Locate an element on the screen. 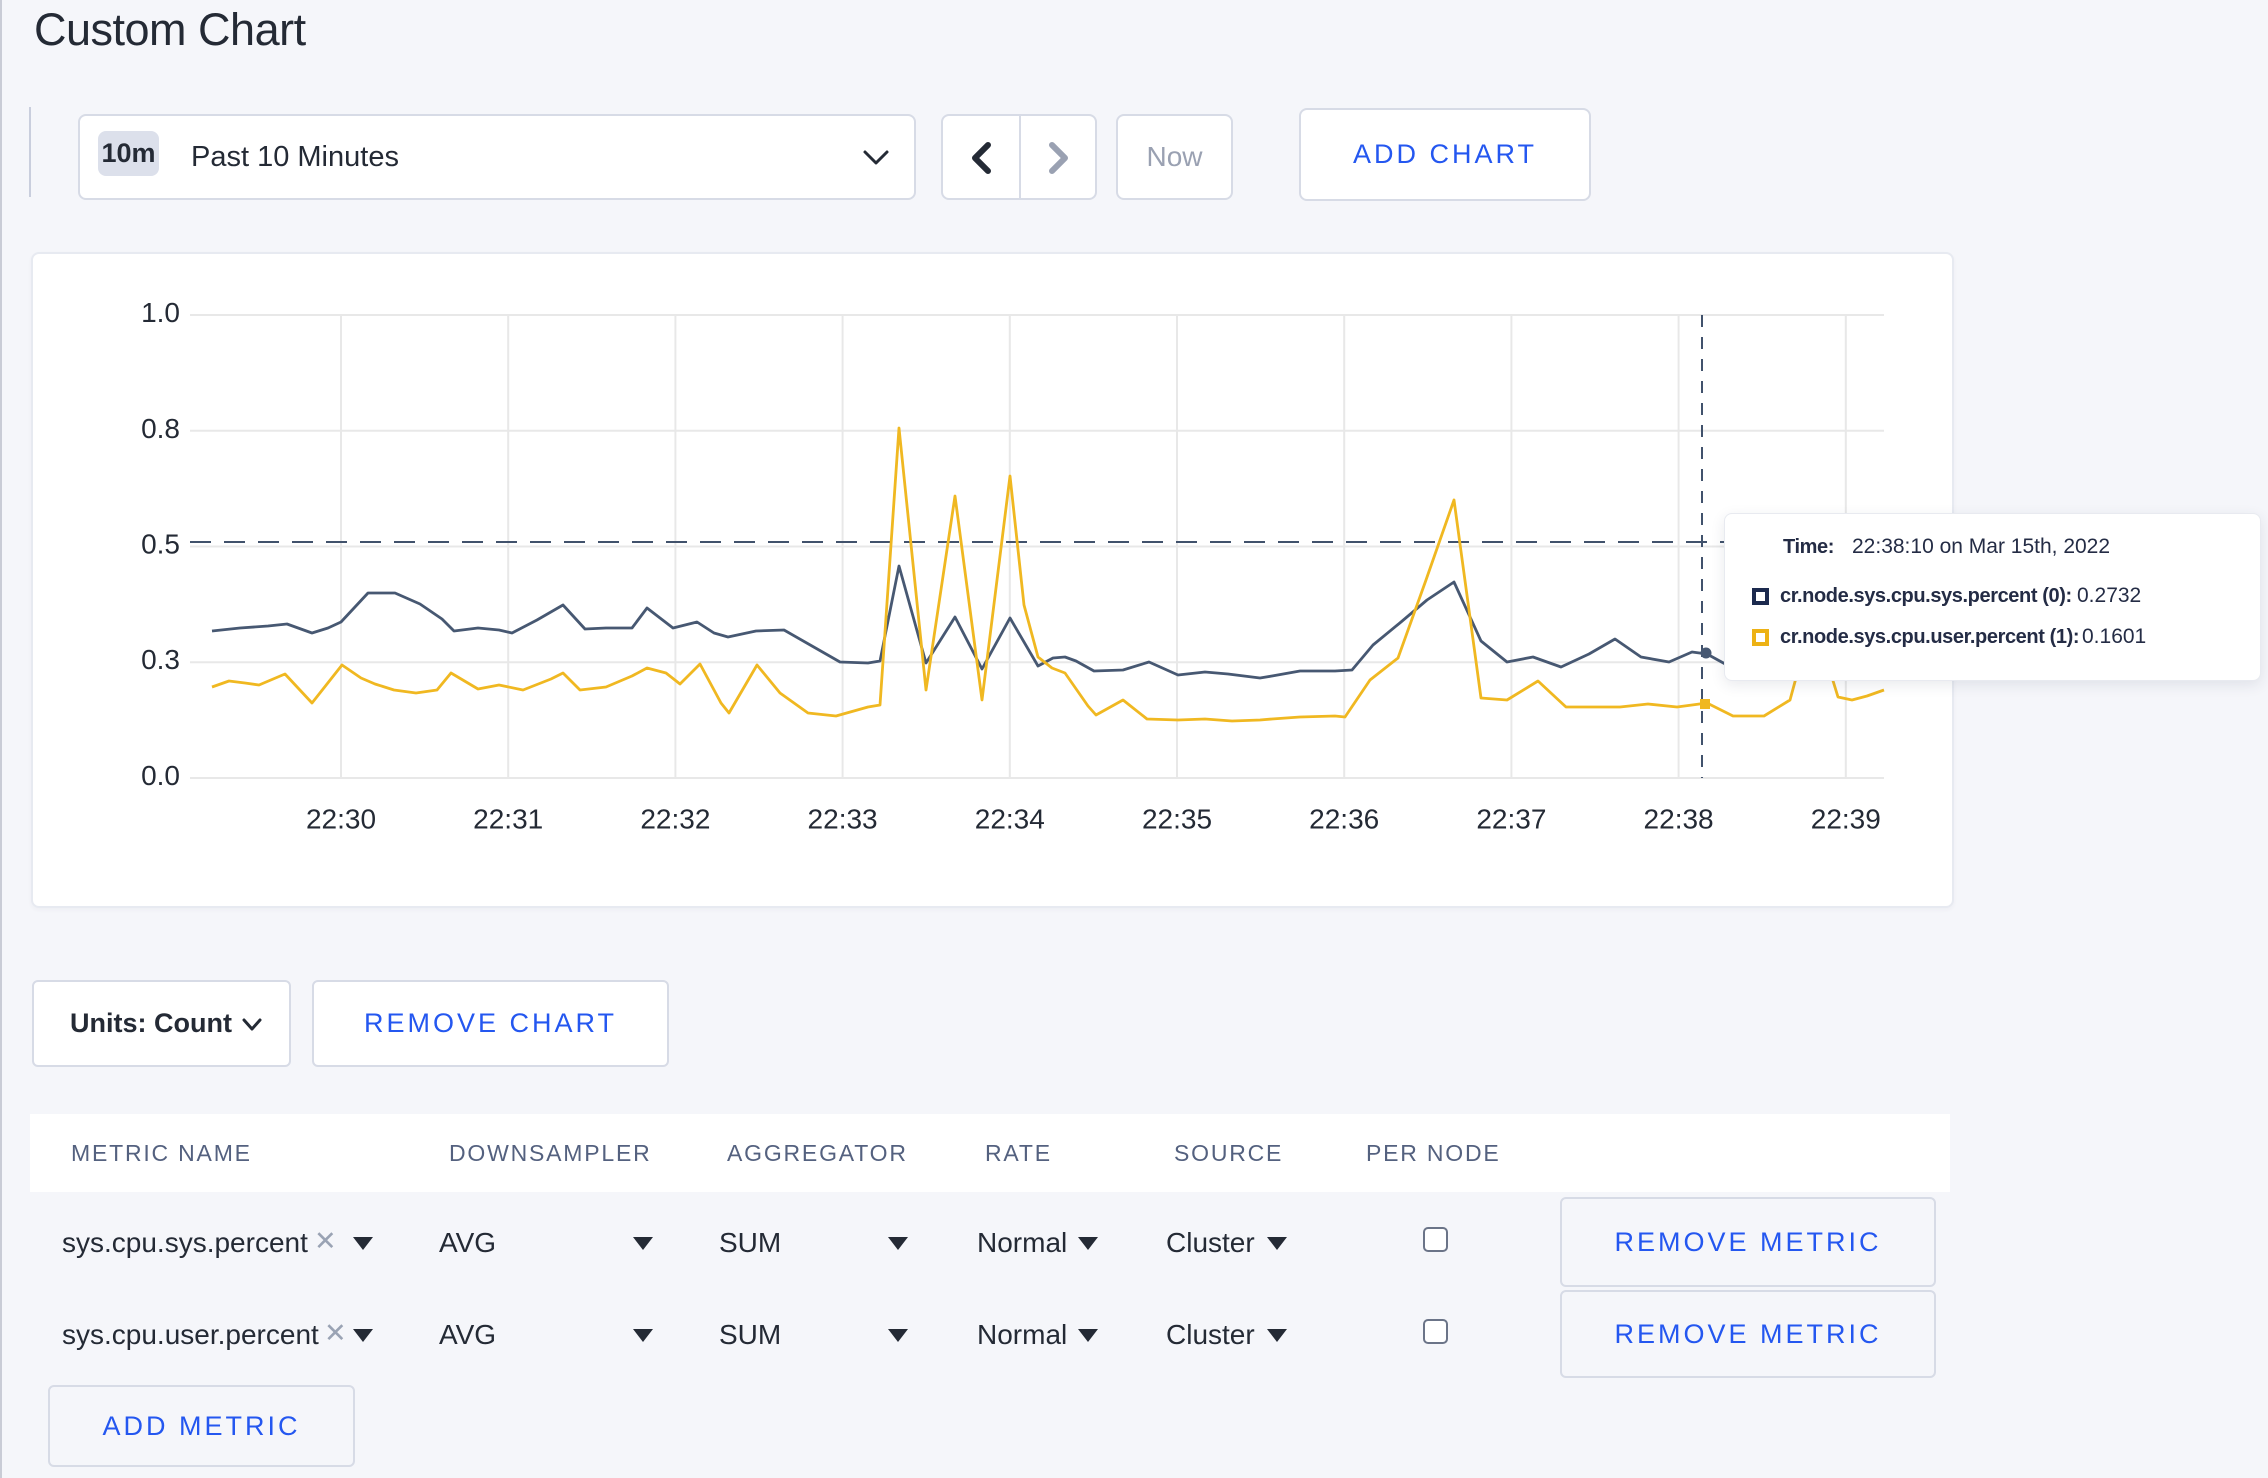 This screenshot has width=2268, height=1478. svg-text: 0.0 is located at coordinates (160, 775).